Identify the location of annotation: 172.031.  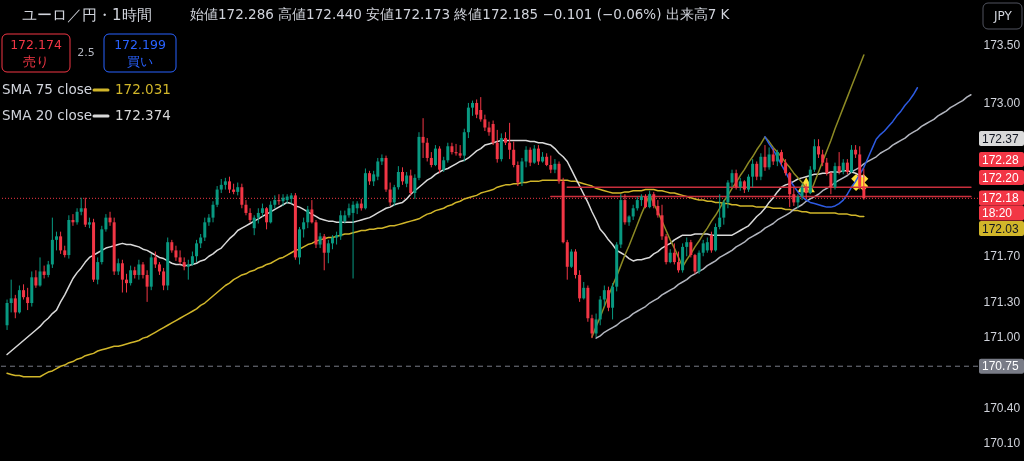
(143, 89).